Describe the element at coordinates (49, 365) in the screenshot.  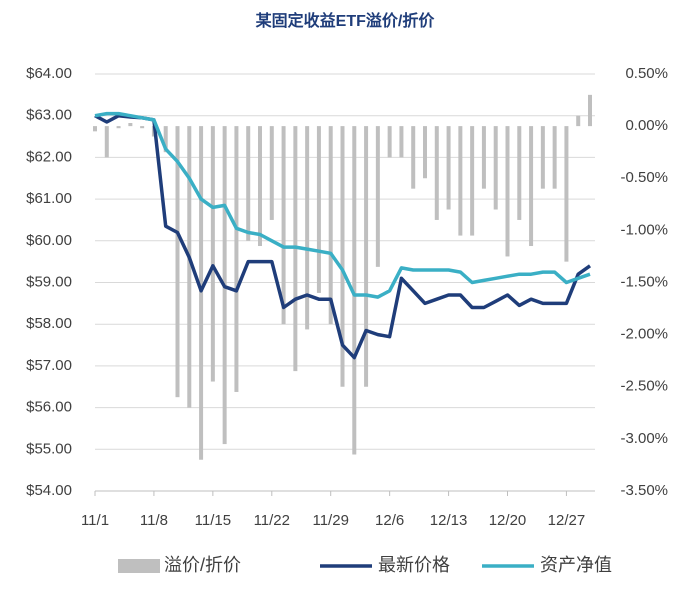
I see `y-tick-label: $57.00` at that location.